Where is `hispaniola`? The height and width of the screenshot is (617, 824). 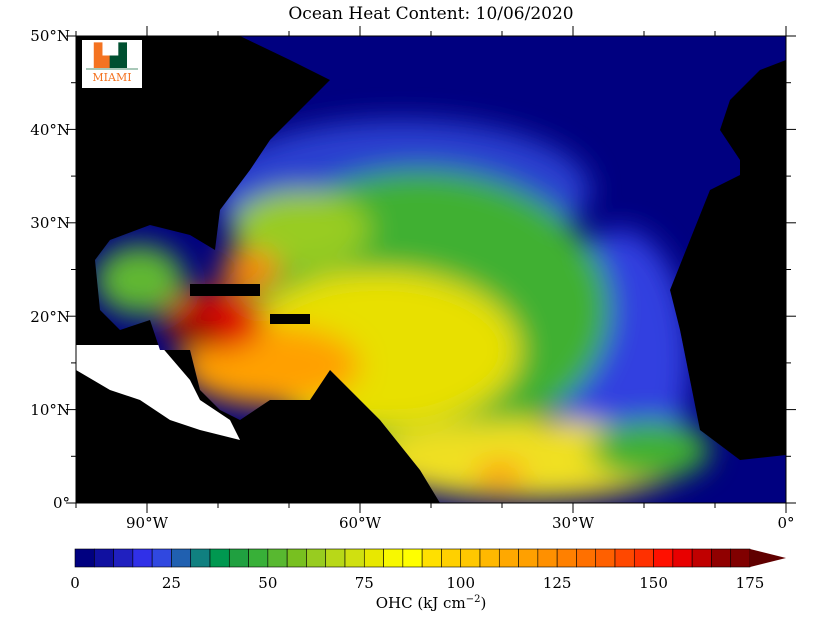
hispaniola is located at coordinates (290, 319).